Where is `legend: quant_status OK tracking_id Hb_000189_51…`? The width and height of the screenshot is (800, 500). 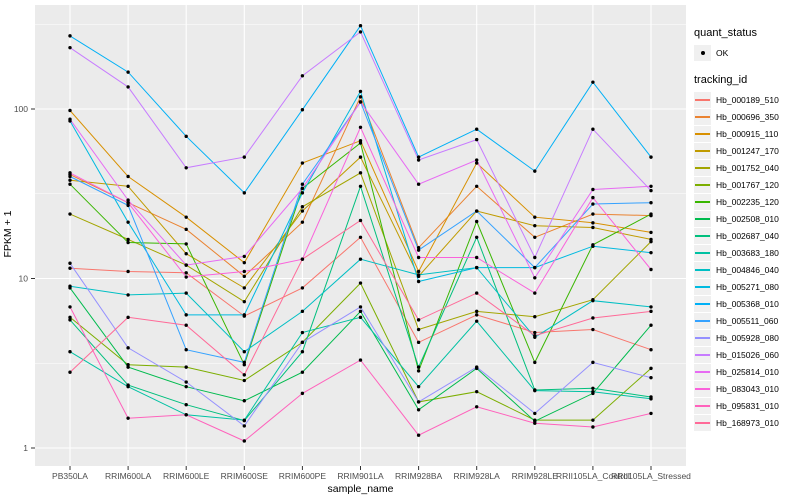
legend: quant_status OK tracking_id Hb_000189_51… is located at coordinates (746, 229).